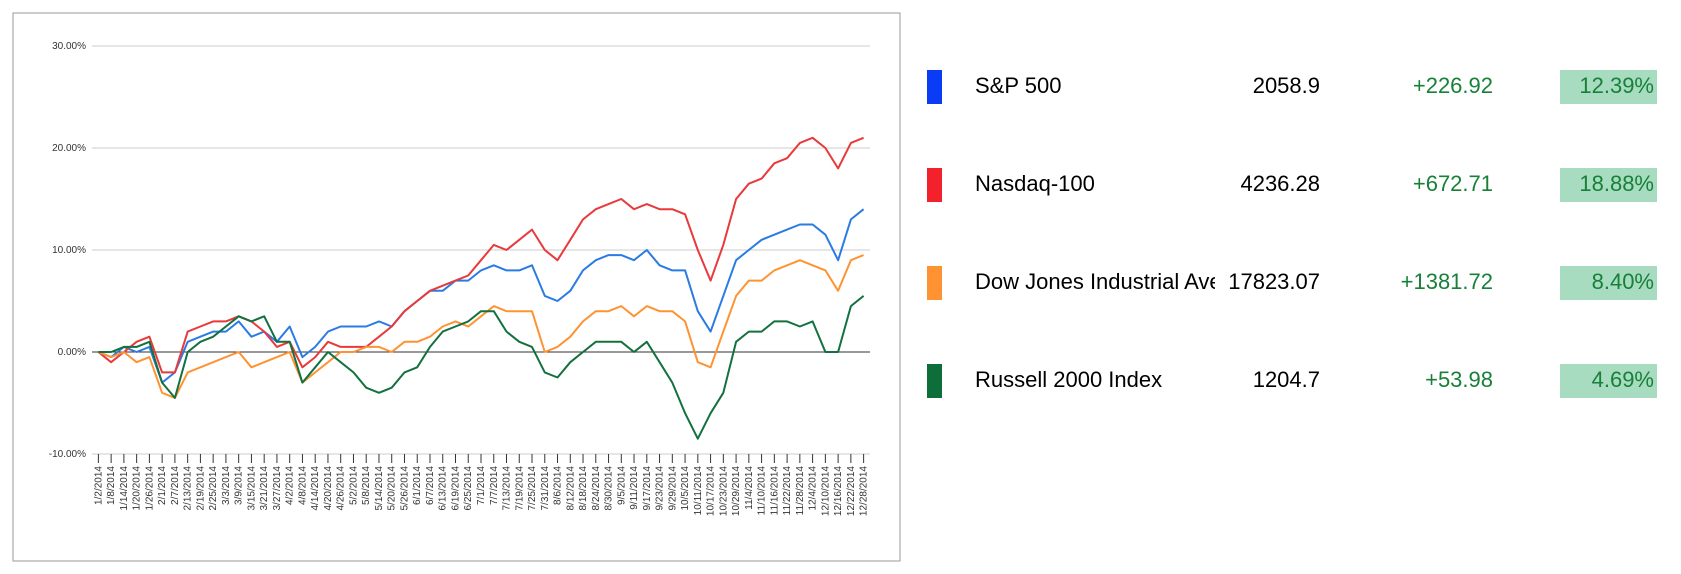 The image size is (1681, 574). What do you see at coordinates (685, 488) in the screenshot?
I see `x-tick-label: 10/5/2014` at bounding box center [685, 488].